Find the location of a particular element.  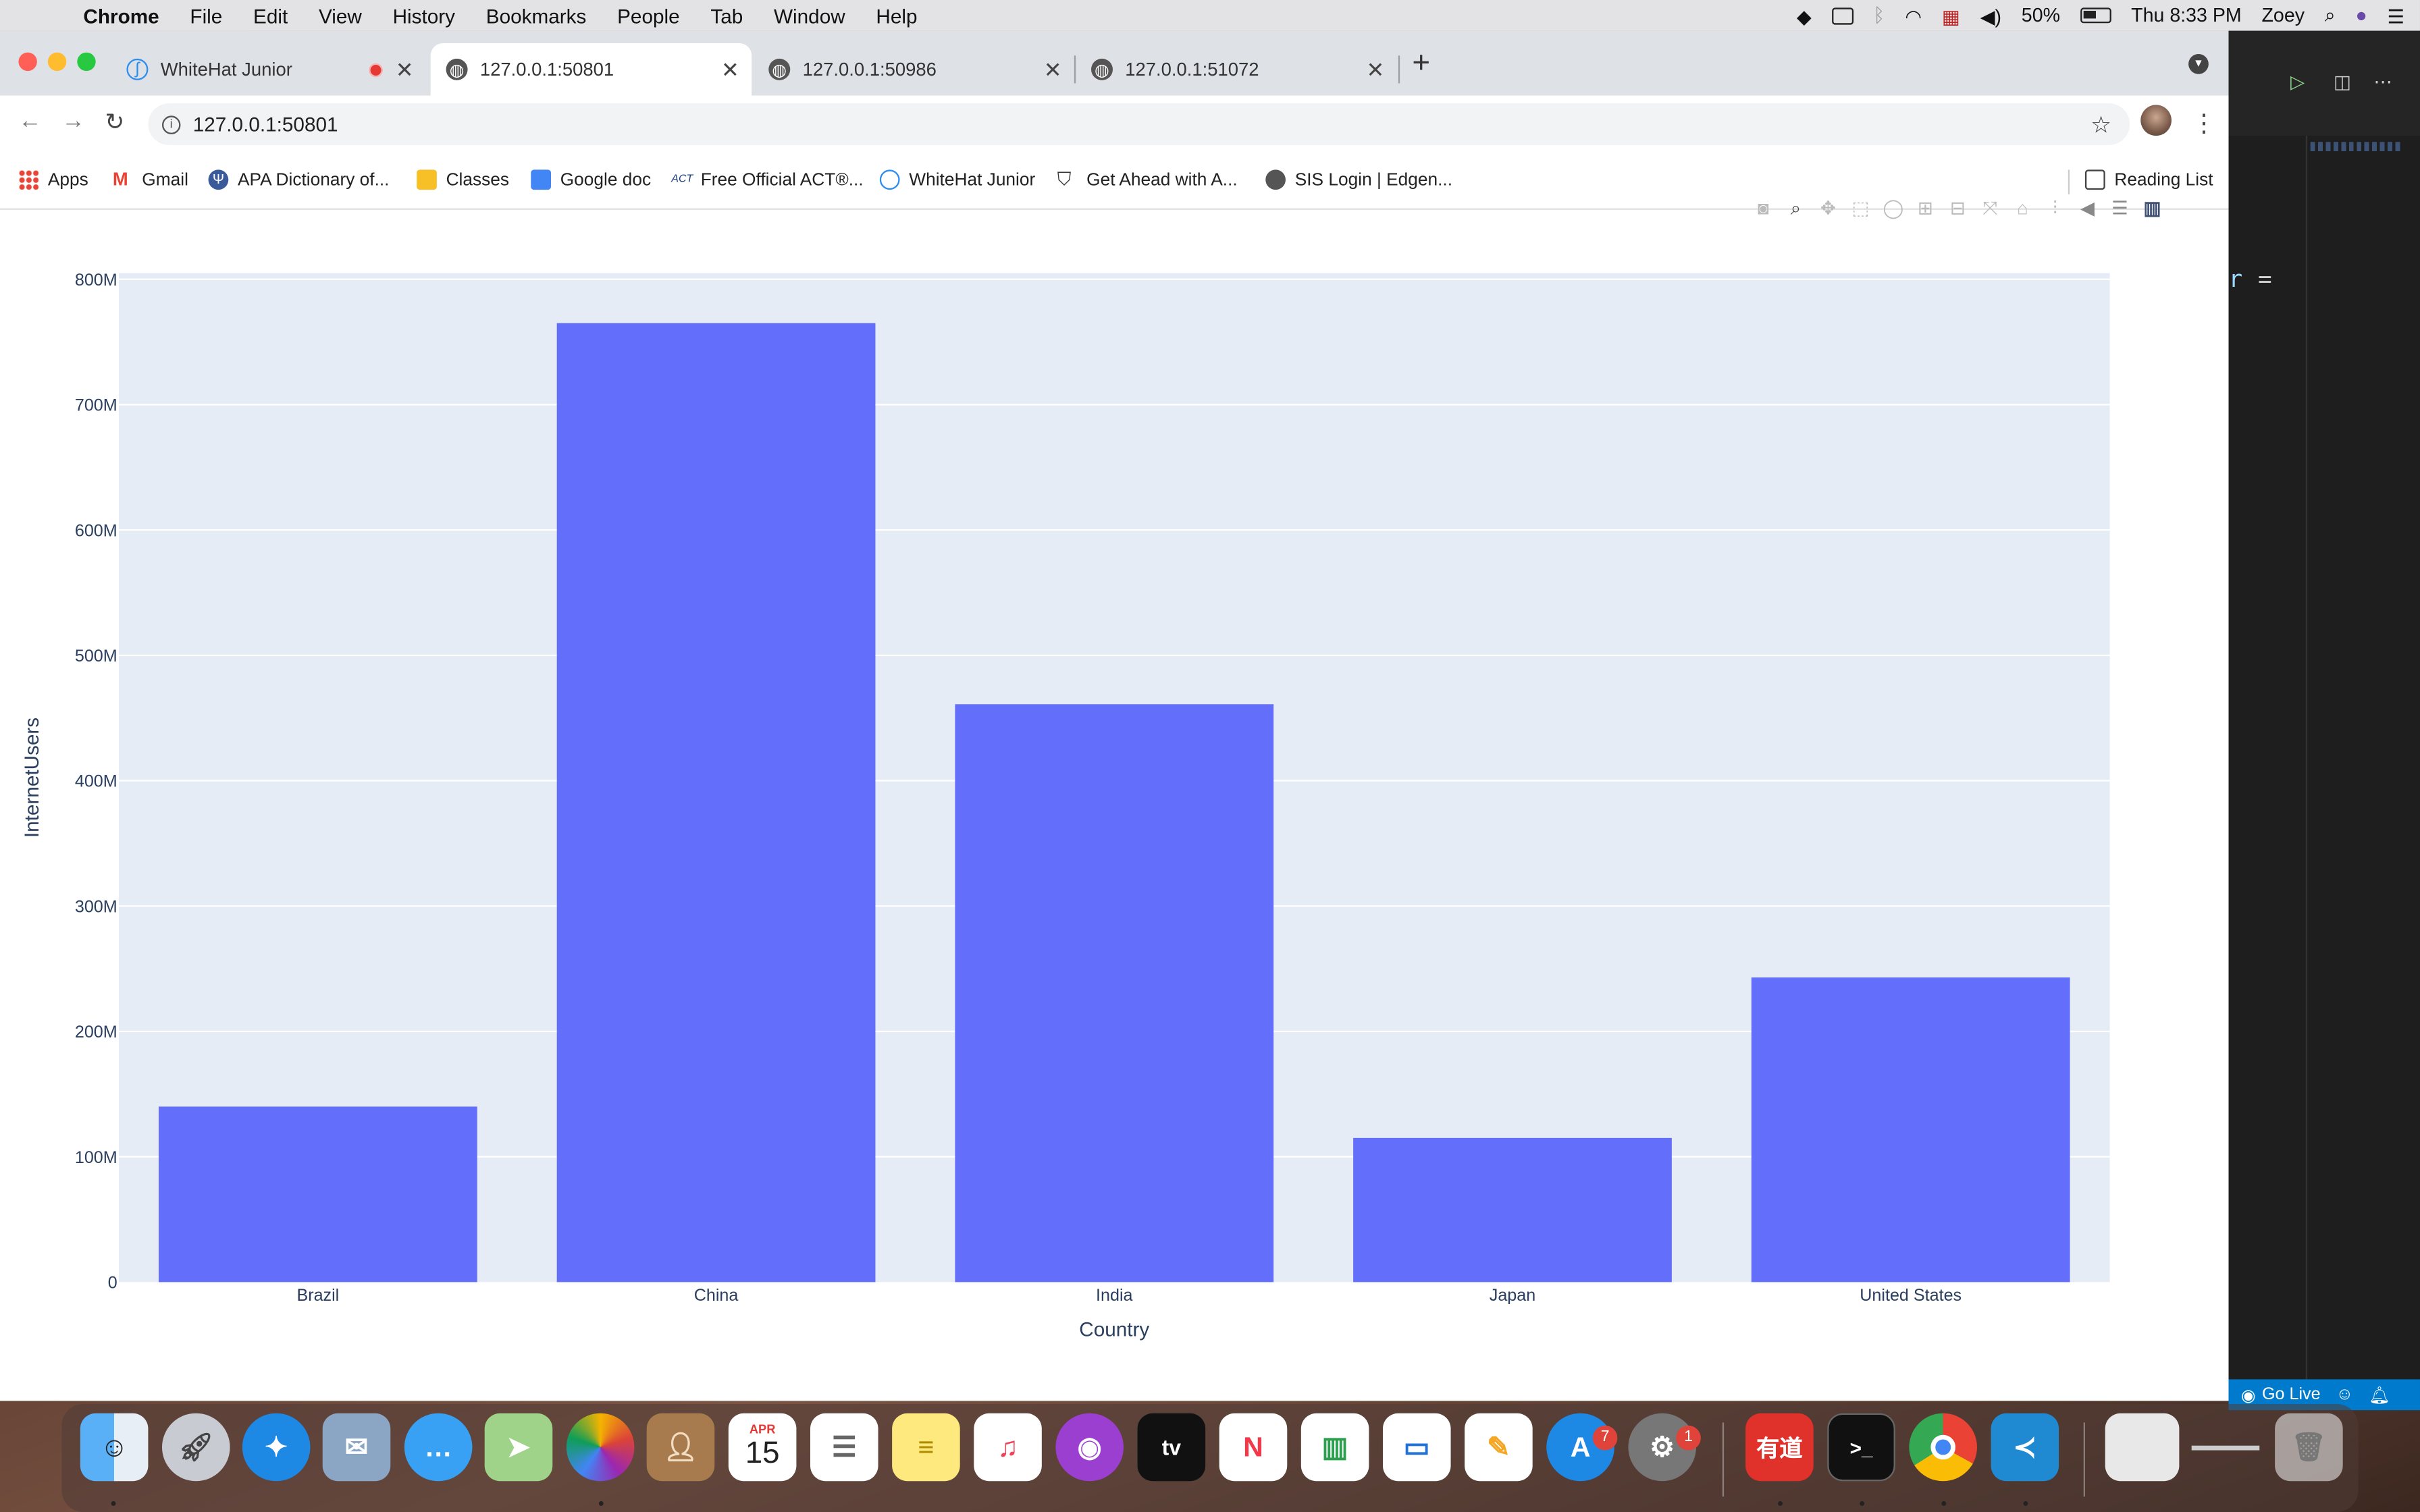

menu-bookmarks: Bookmarks is located at coordinates (536, 15).